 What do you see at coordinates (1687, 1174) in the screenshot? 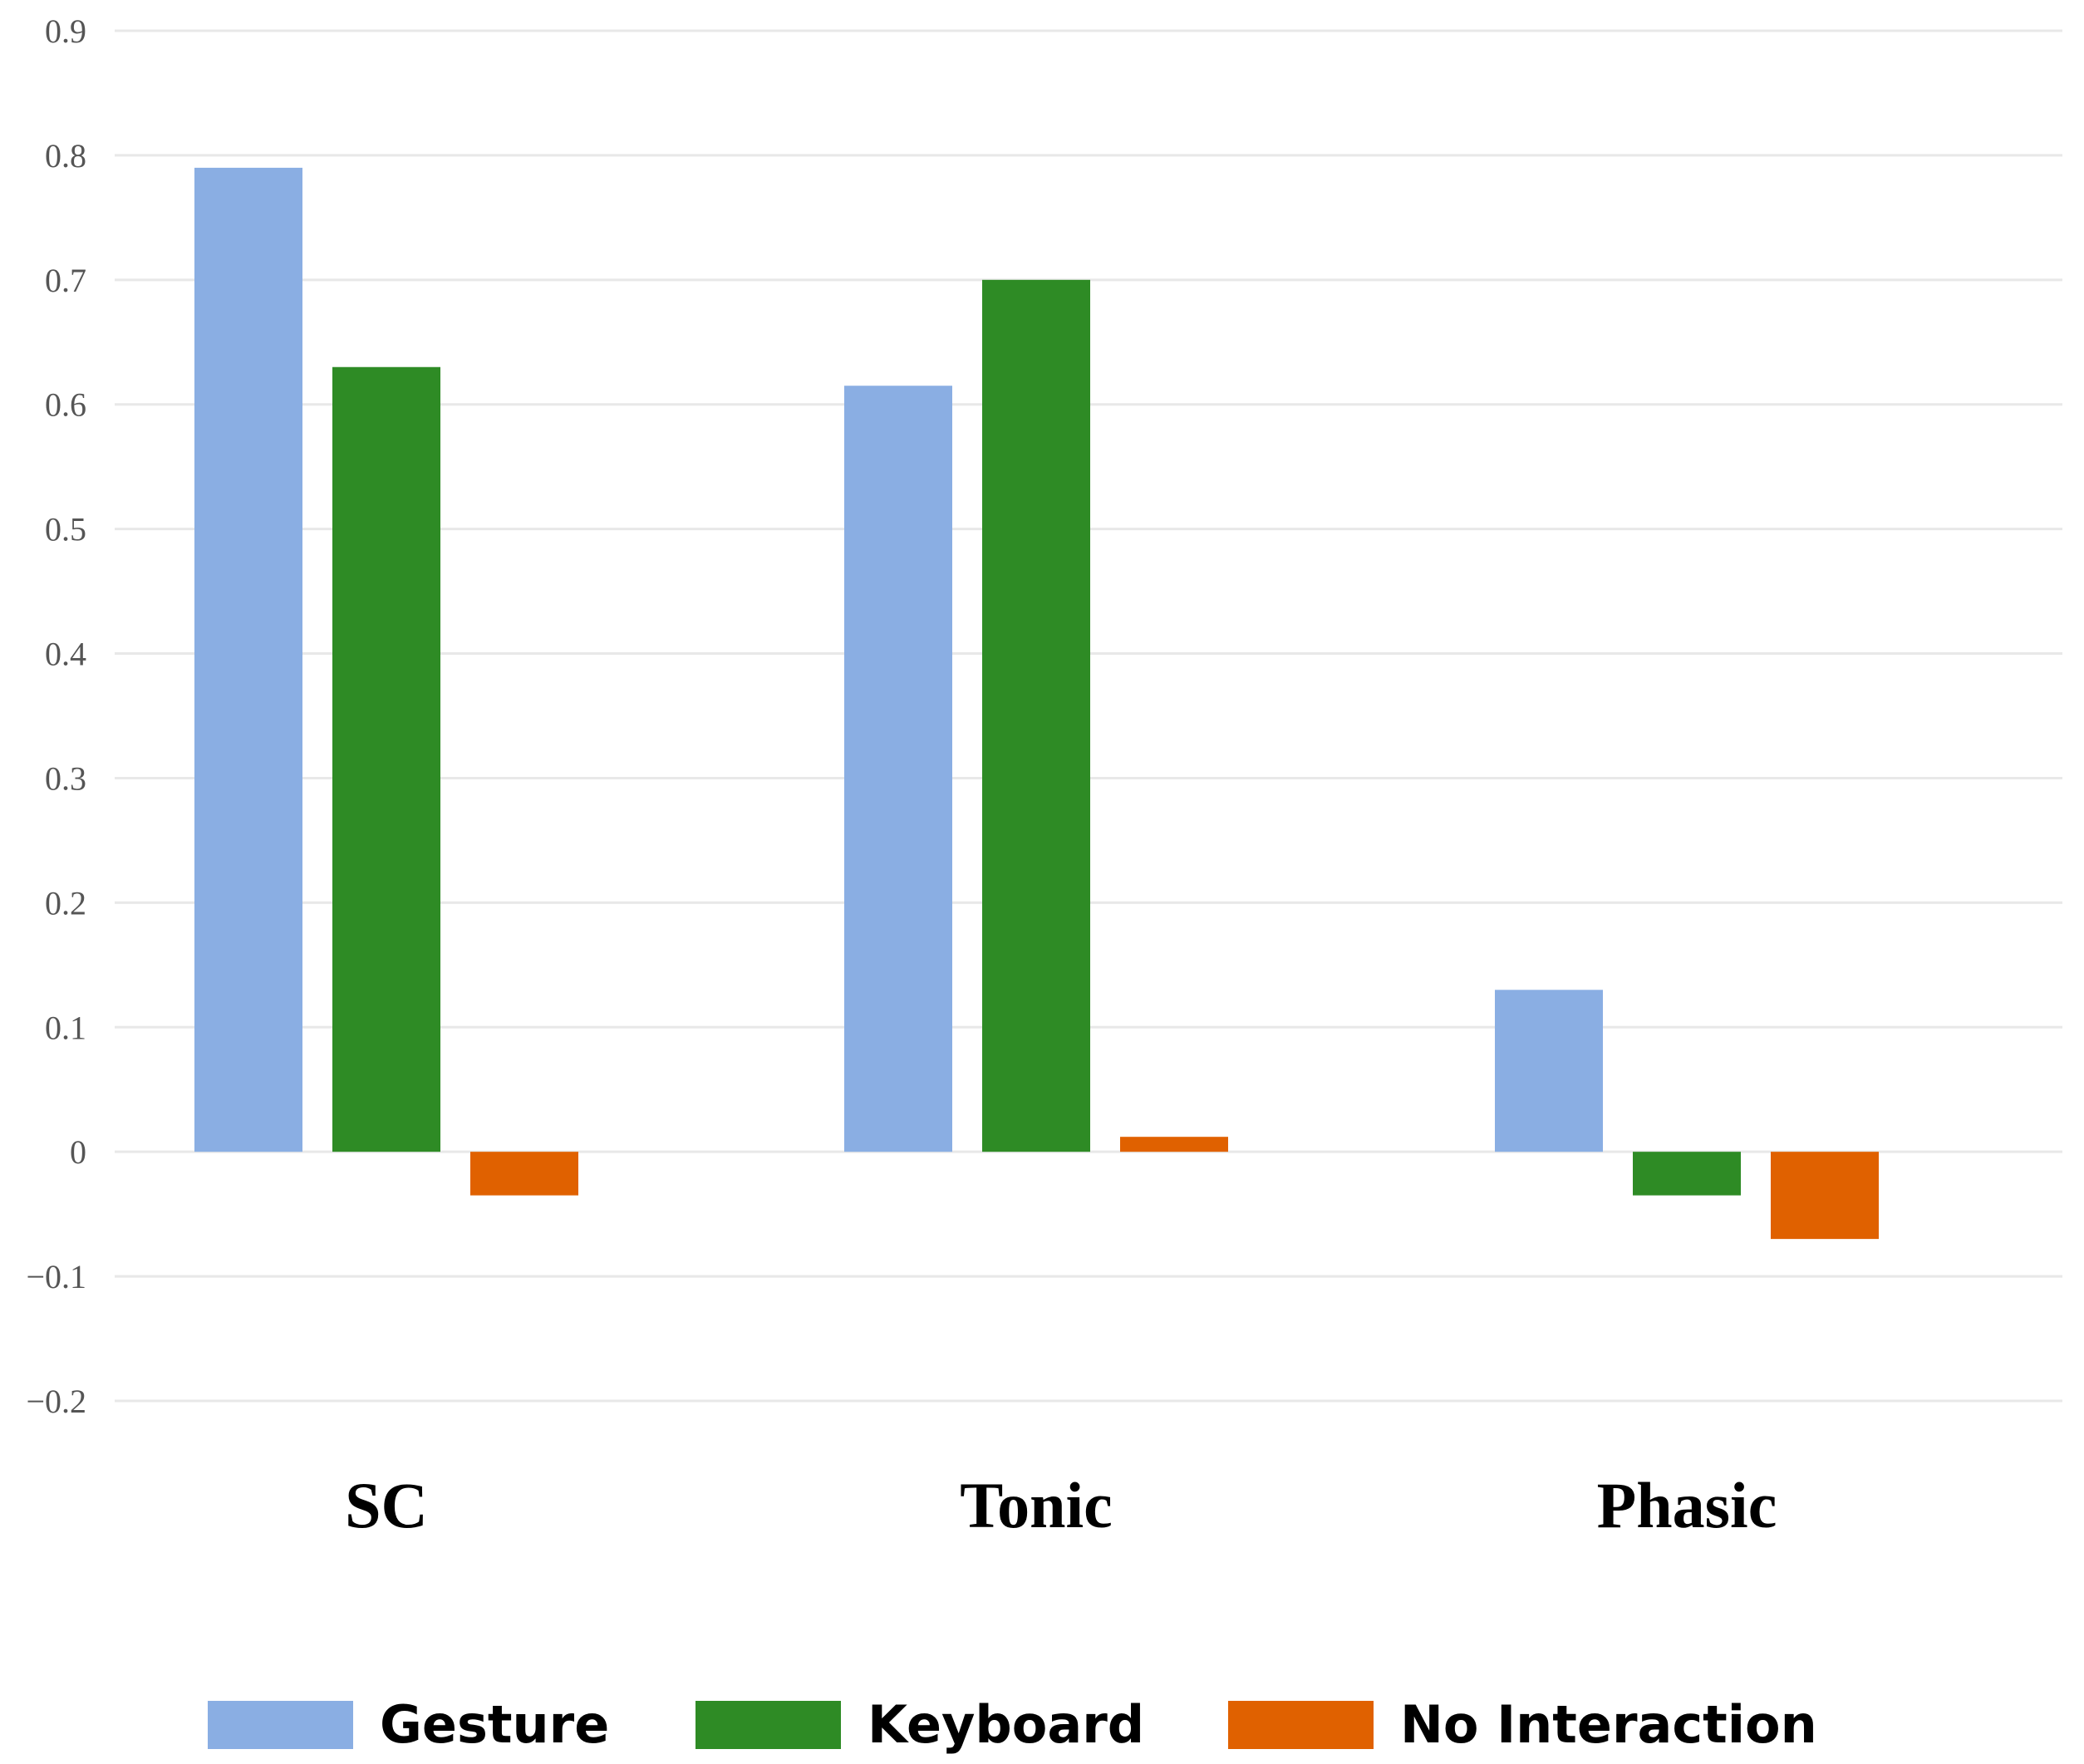
I see `bar-phasic-keyboard` at bounding box center [1687, 1174].